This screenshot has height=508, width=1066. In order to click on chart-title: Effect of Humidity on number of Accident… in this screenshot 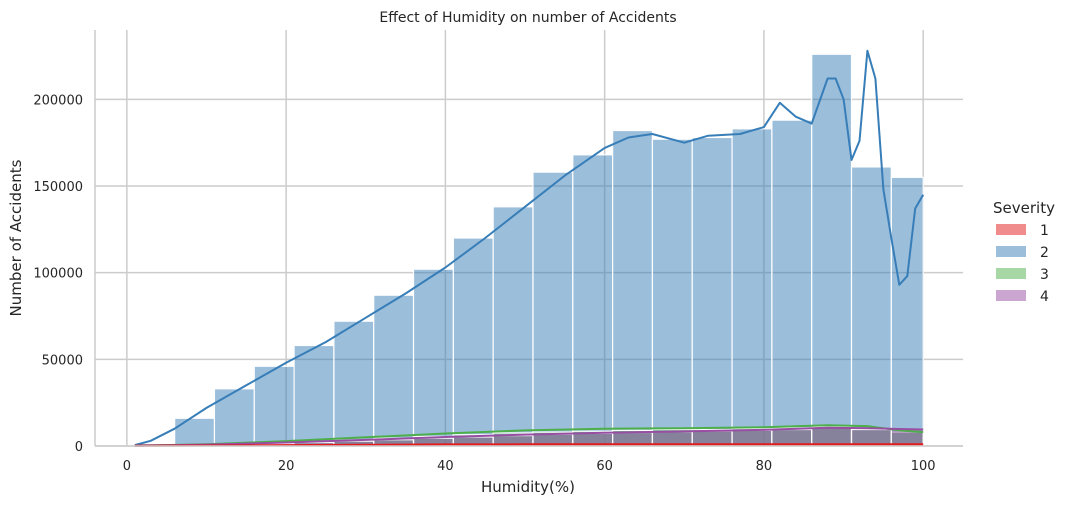, I will do `click(527, 18)`.